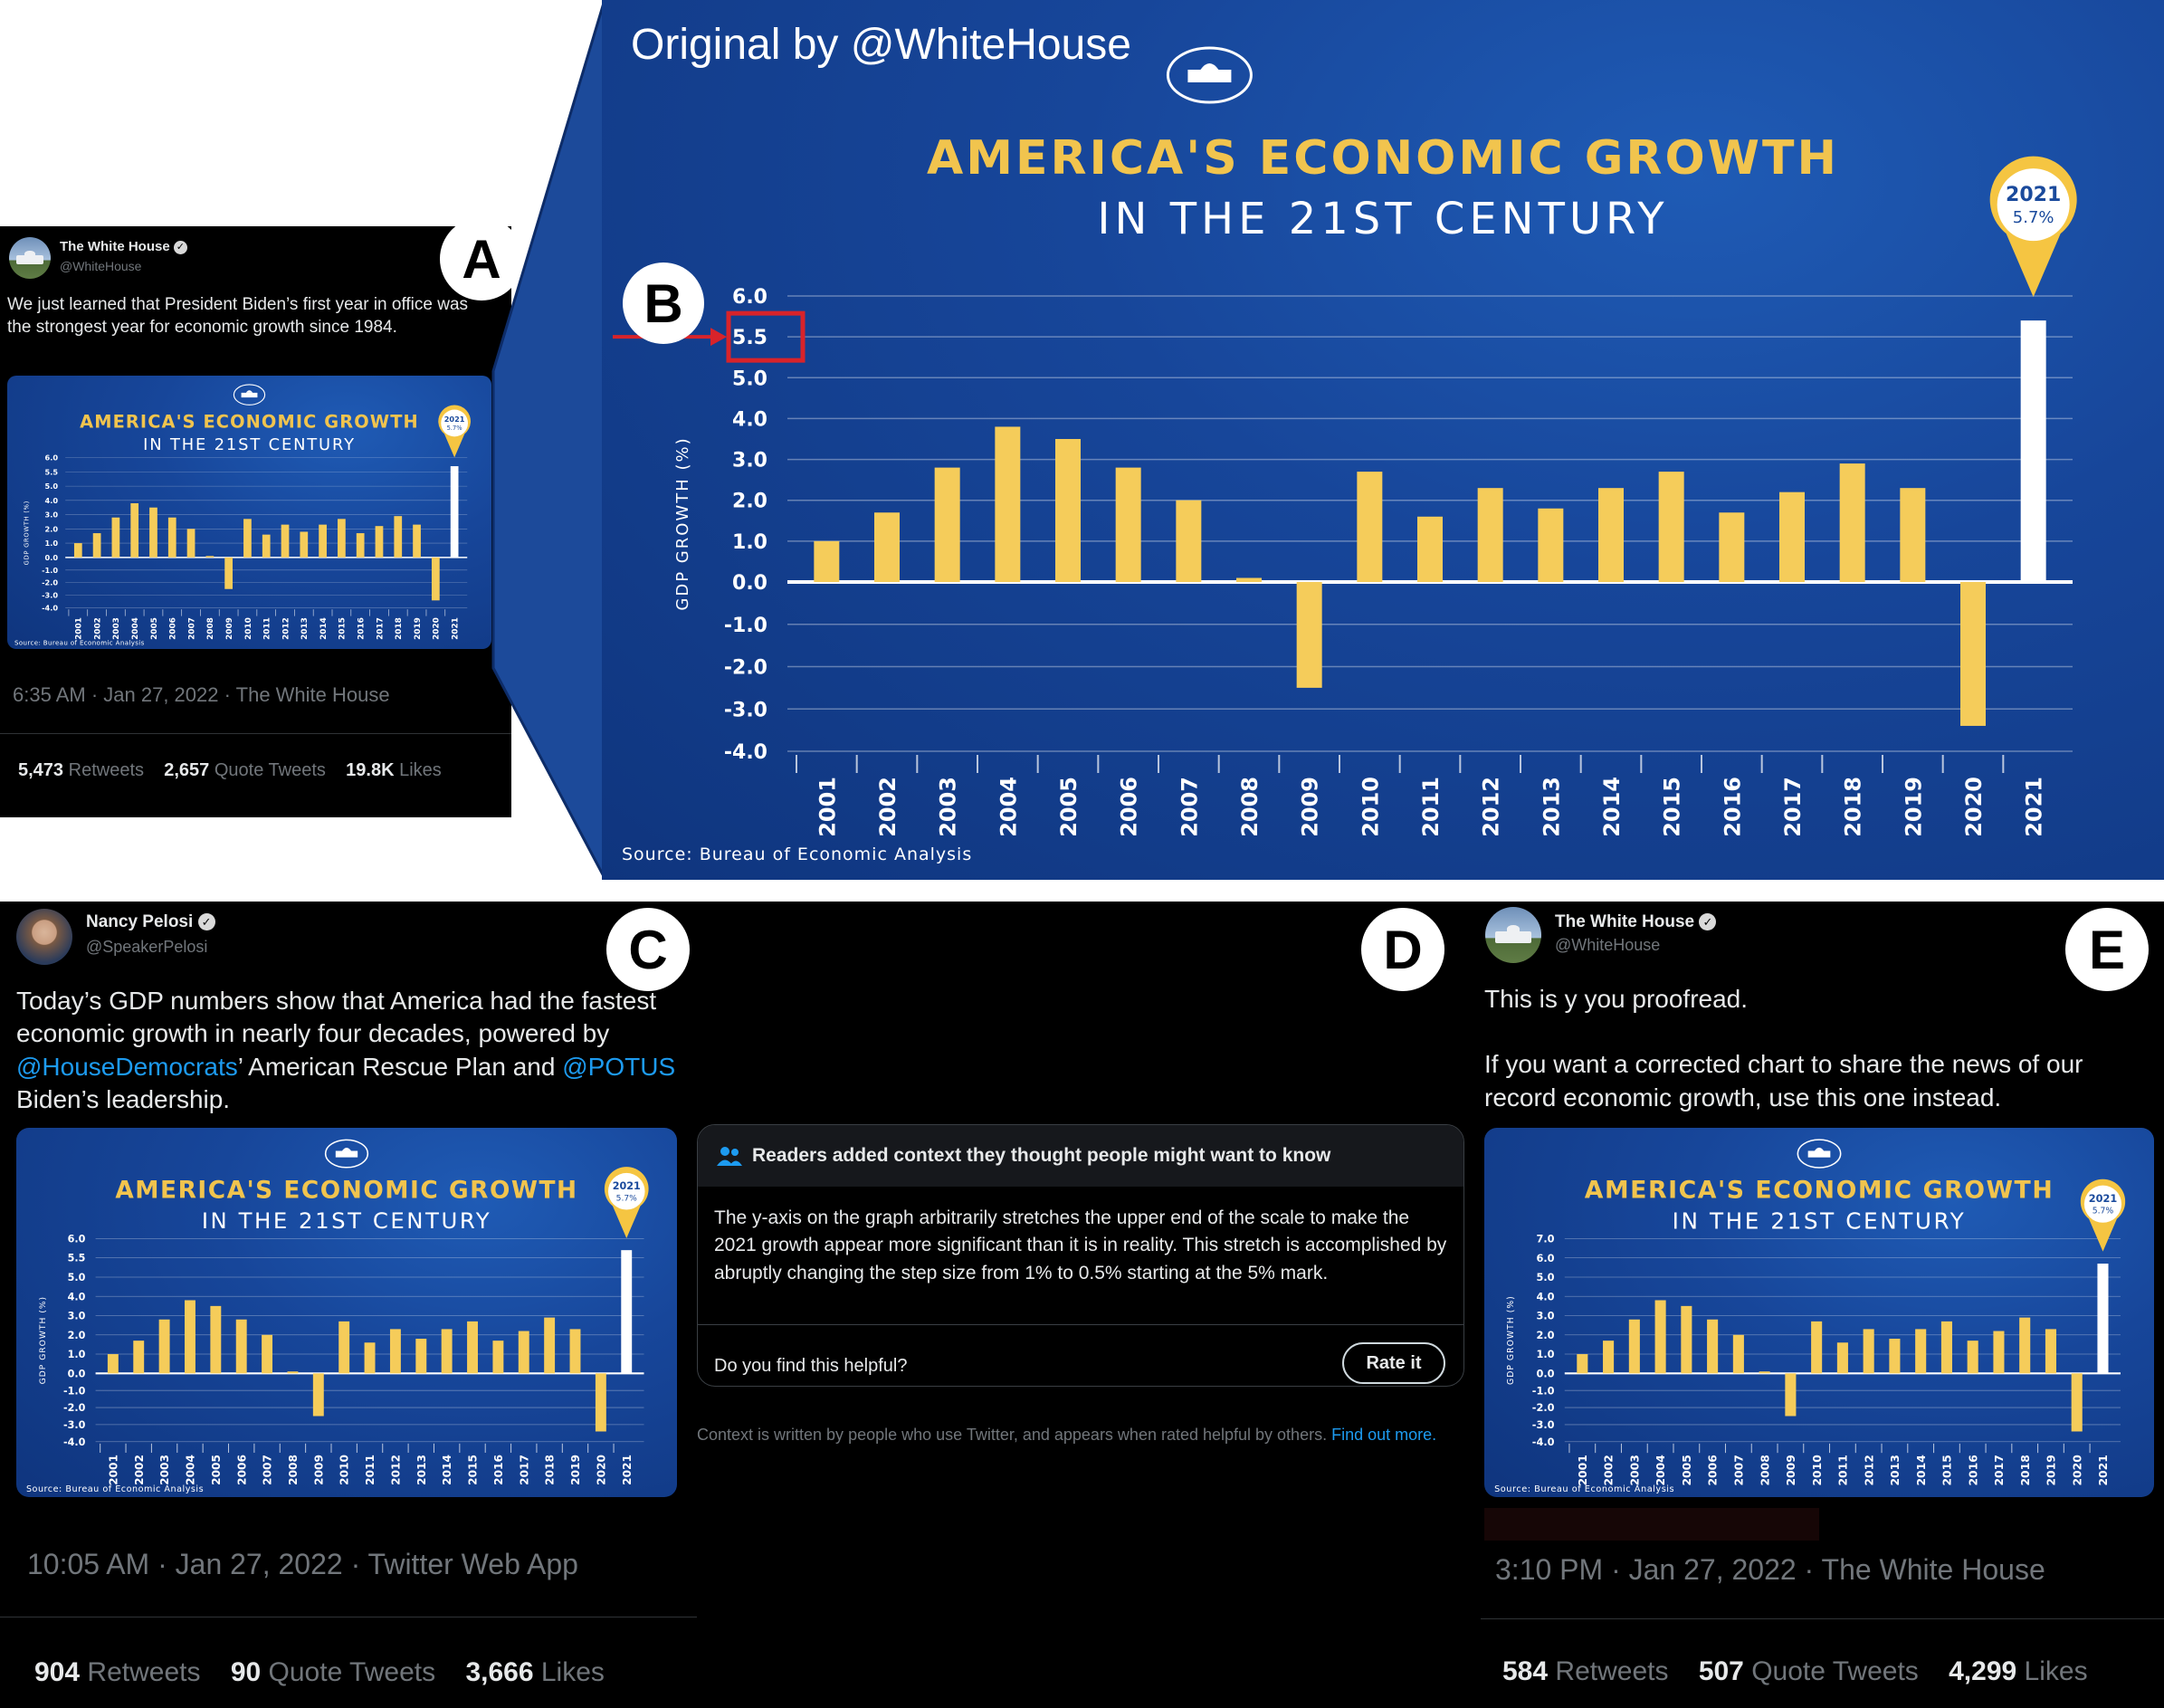 The image size is (2164, 1708). What do you see at coordinates (370, 770) in the screenshot?
I see `like-count: 19.8K` at bounding box center [370, 770].